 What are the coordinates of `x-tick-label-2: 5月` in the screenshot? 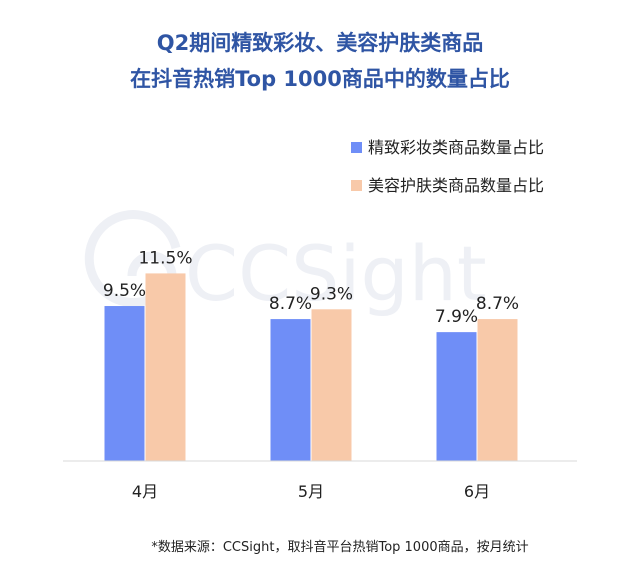 It's located at (311, 491).